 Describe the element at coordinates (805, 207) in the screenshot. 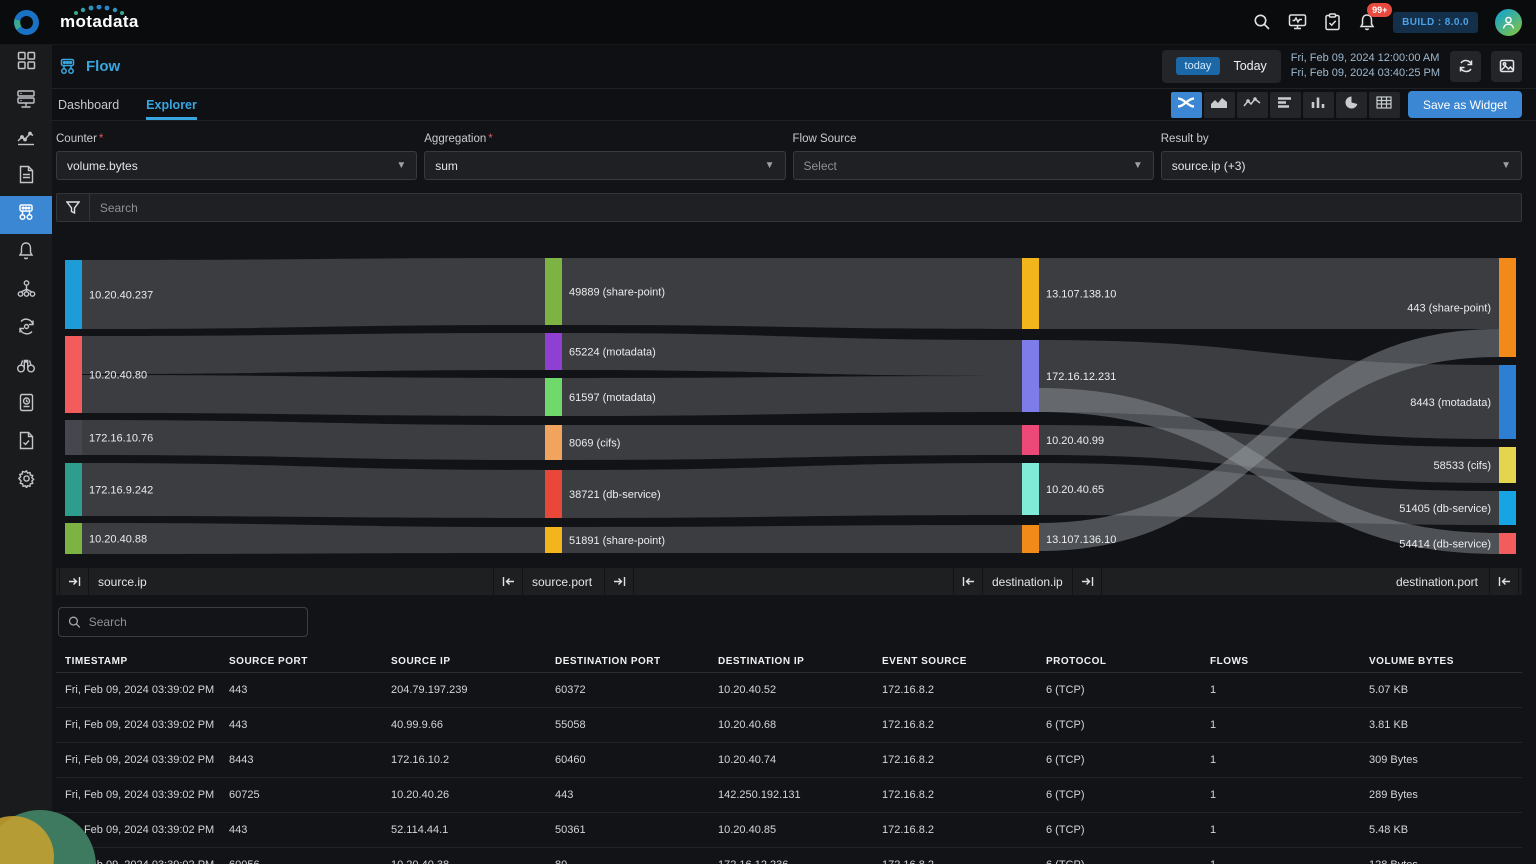

I see `filter-search-input` at that location.